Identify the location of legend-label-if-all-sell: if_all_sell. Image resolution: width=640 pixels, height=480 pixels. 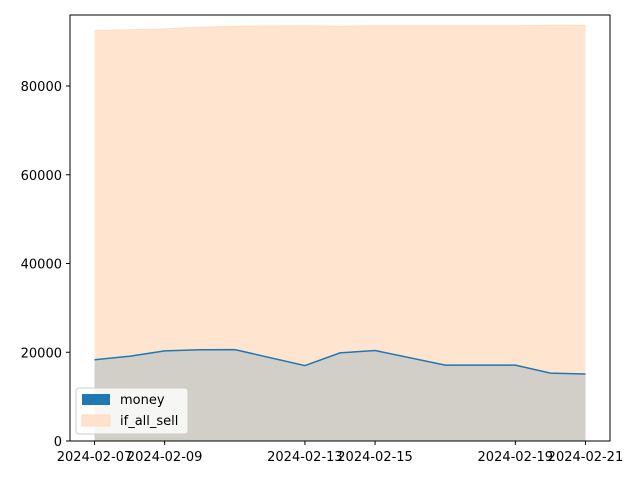
(149, 421).